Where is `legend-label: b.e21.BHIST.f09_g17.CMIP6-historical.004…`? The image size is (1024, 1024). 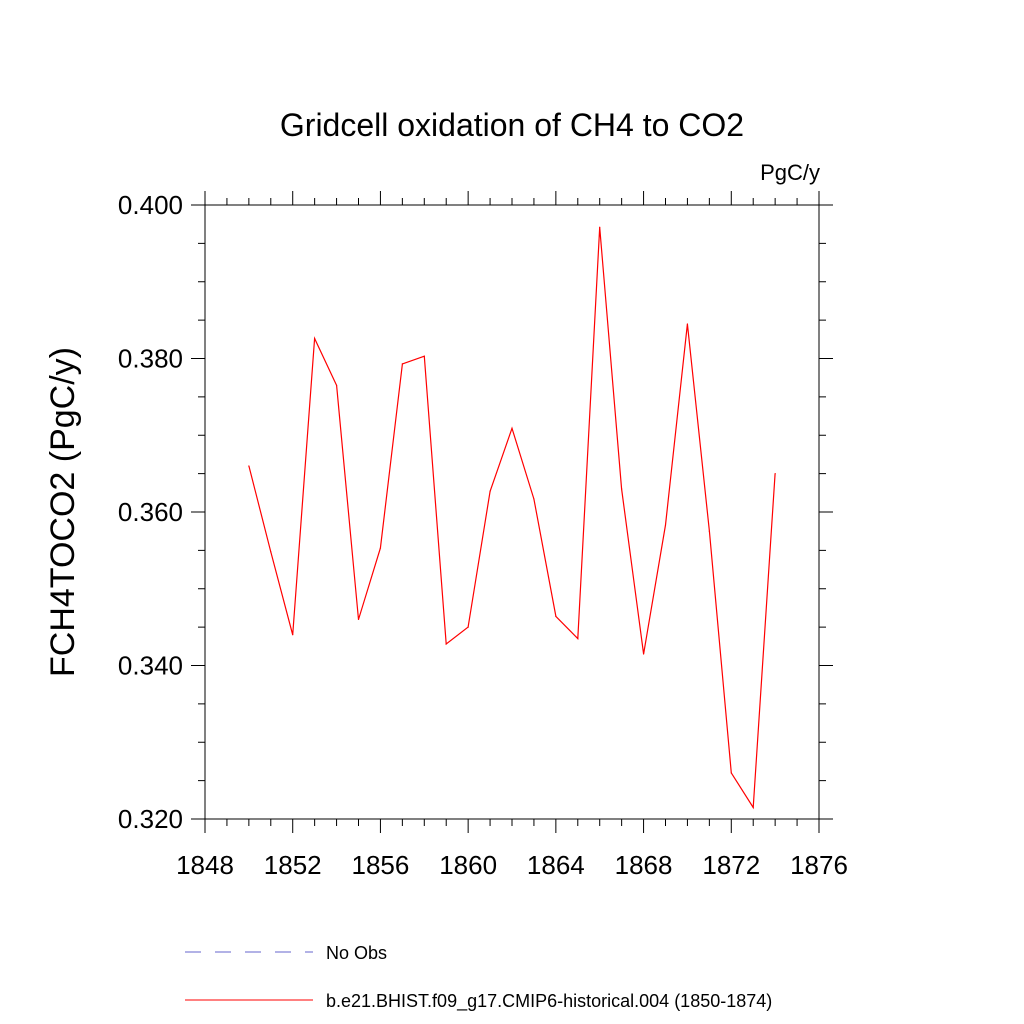
legend-label: b.e21.BHIST.f09_g17.CMIP6-historical.004… is located at coordinates (549, 1001).